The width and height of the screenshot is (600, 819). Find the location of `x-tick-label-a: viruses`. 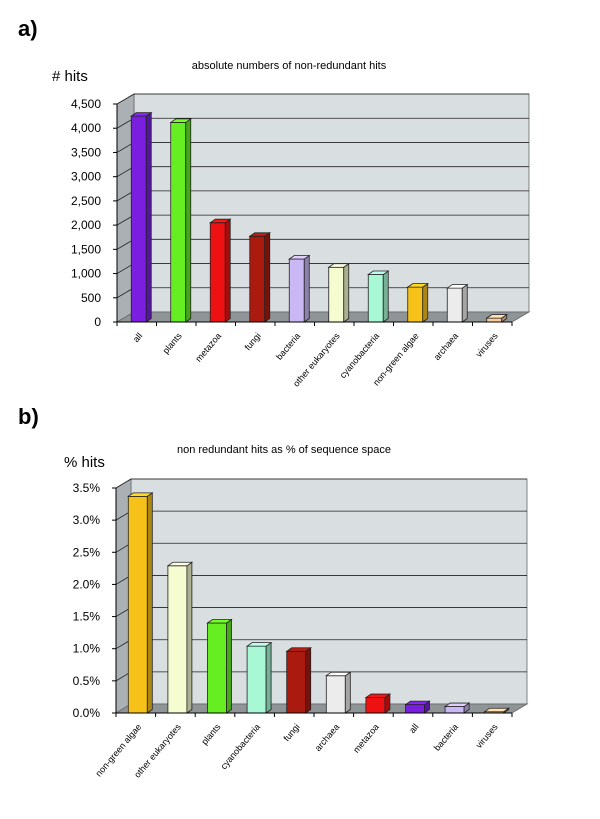

x-tick-label-a: viruses is located at coordinates (487, 344).